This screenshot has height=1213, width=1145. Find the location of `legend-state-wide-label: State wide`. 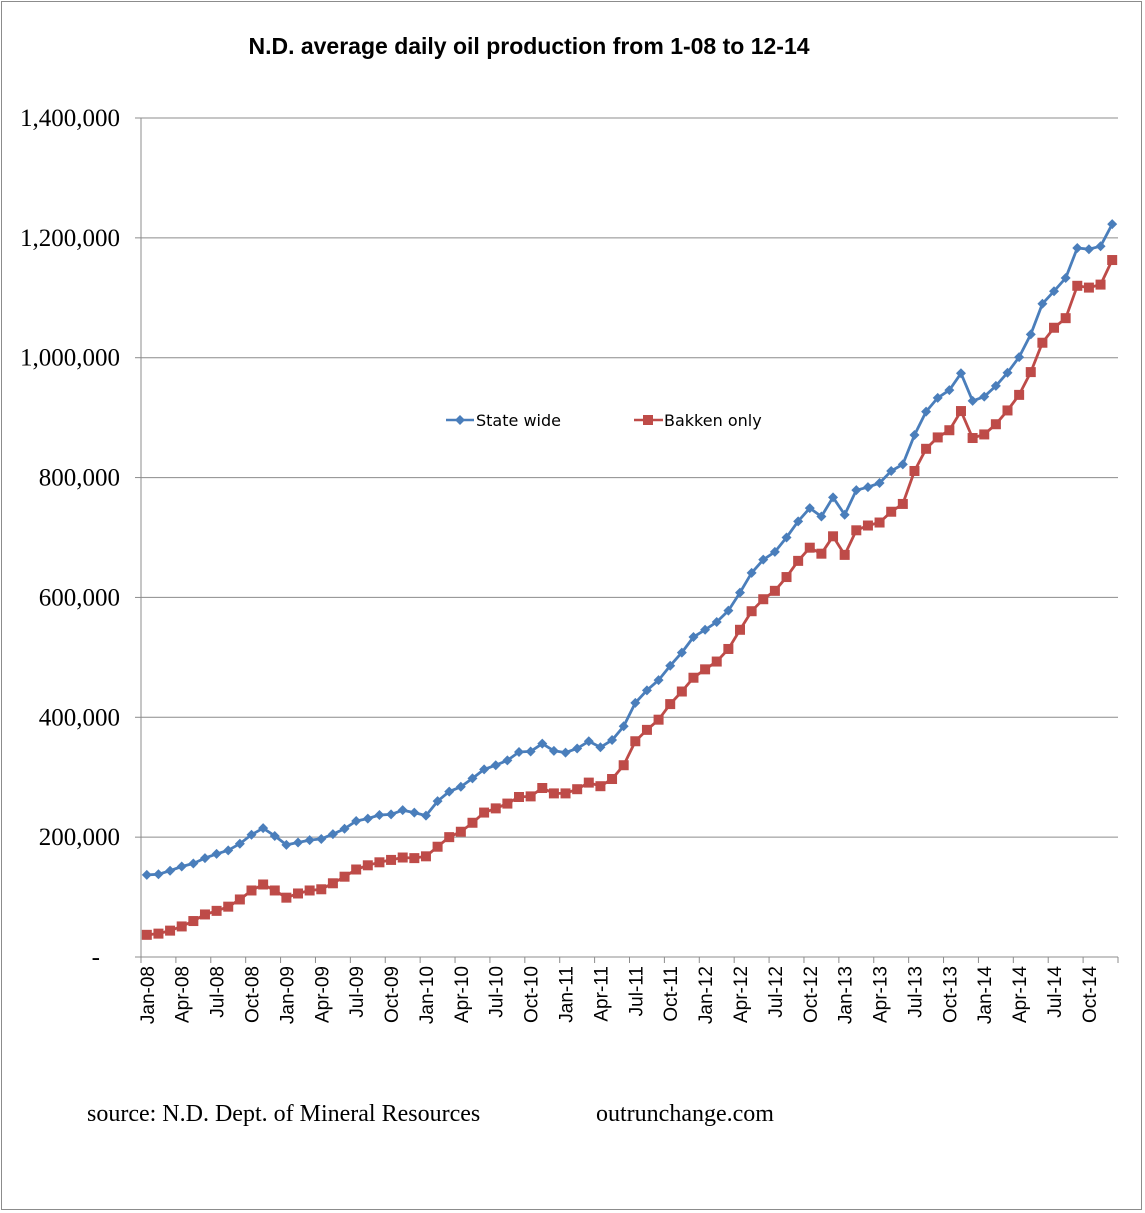

legend-state-wide-label: State wide is located at coordinates (518, 420).